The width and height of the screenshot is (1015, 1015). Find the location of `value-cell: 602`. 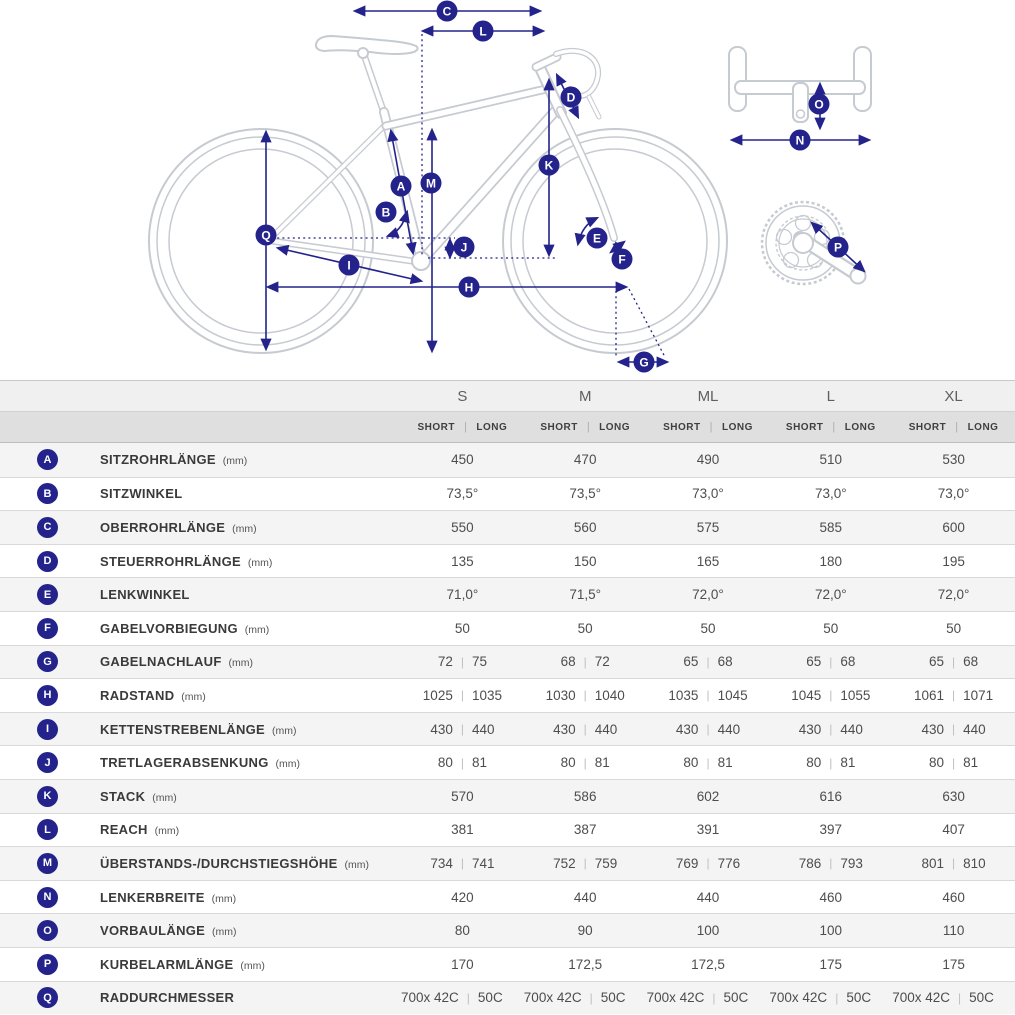

value-cell: 602 is located at coordinates (708, 796).